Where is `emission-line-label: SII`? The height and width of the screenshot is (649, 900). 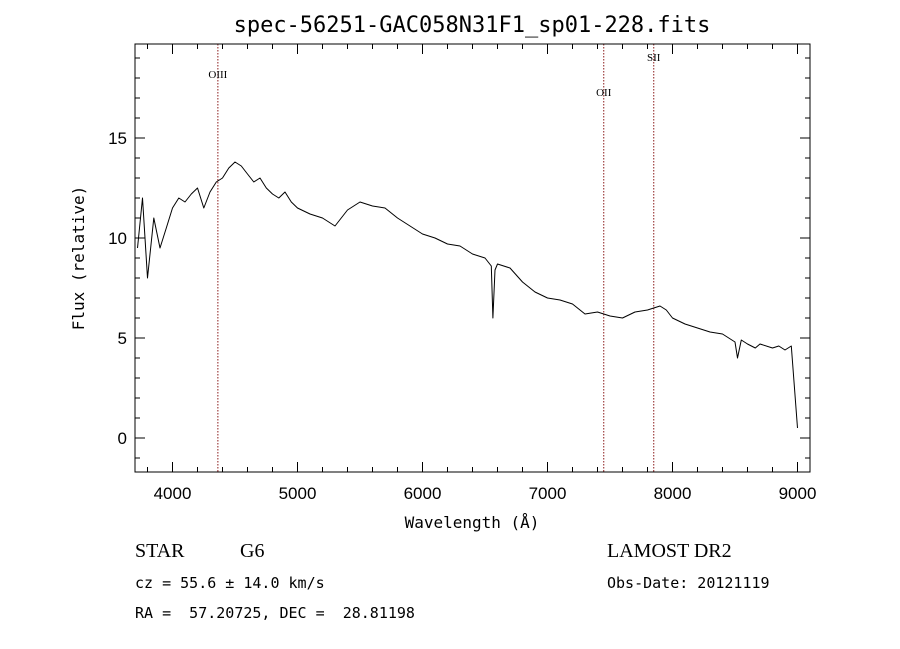 emission-line-label: SII is located at coordinates (654, 58).